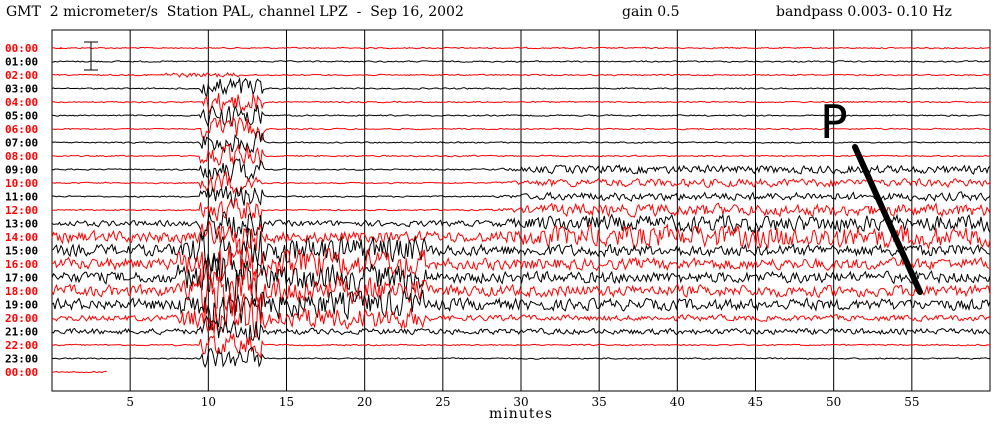 The width and height of the screenshot is (1000, 425). I want to click on x-tick-label: 10, so click(208, 402).